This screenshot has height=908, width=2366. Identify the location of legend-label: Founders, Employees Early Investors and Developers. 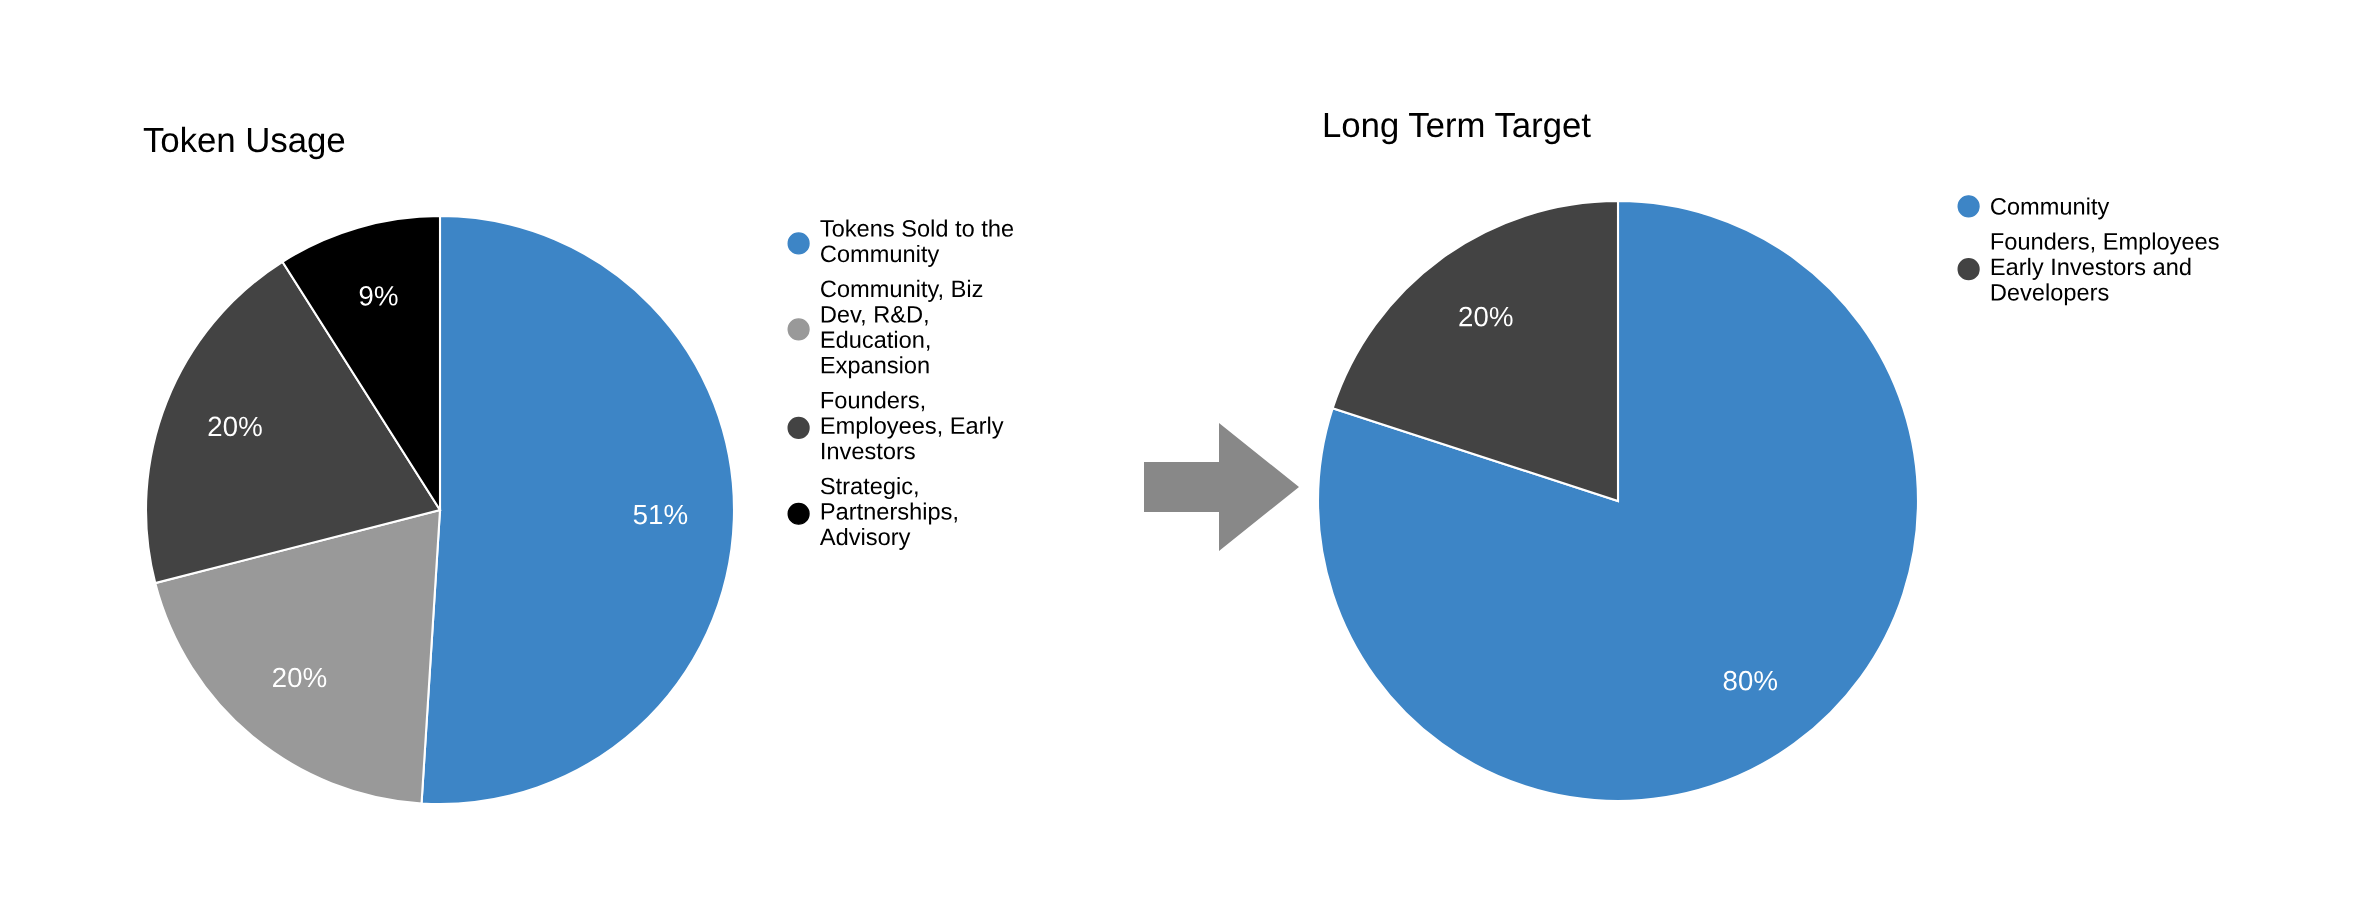
(2105, 269).